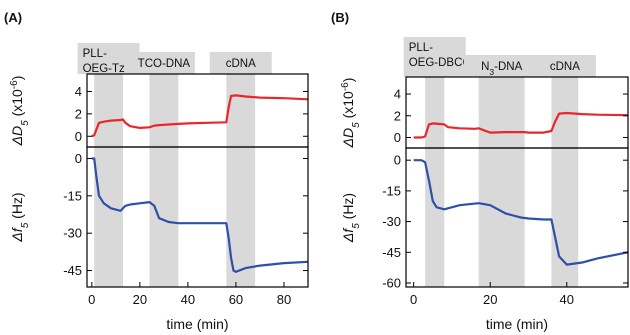 The width and height of the screenshot is (630, 335). What do you see at coordinates (104, 69) in the screenshot?
I see `injection-label: OEG-Tz` at bounding box center [104, 69].